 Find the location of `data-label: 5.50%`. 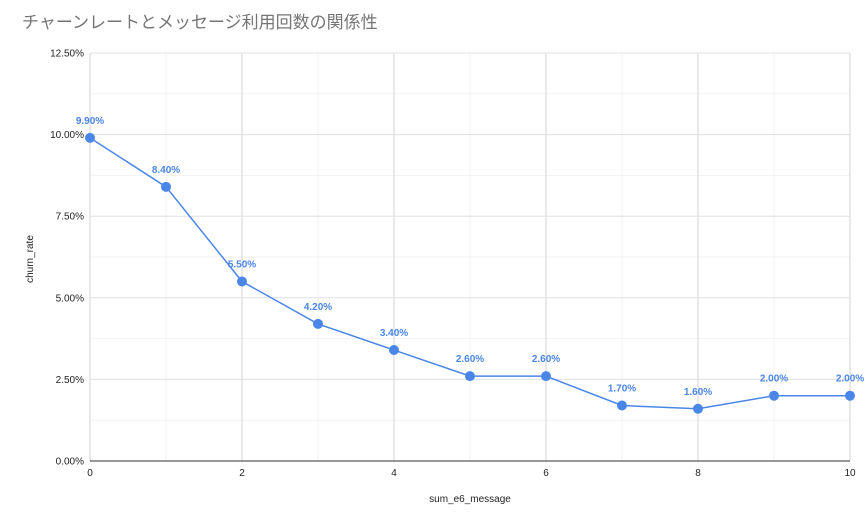

data-label: 5.50% is located at coordinates (242, 264).